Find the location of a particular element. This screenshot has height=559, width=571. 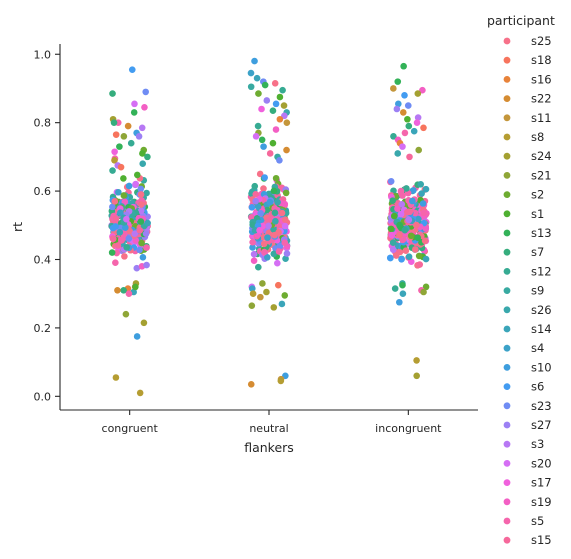

legend-label: s15 is located at coordinates (541, 540).